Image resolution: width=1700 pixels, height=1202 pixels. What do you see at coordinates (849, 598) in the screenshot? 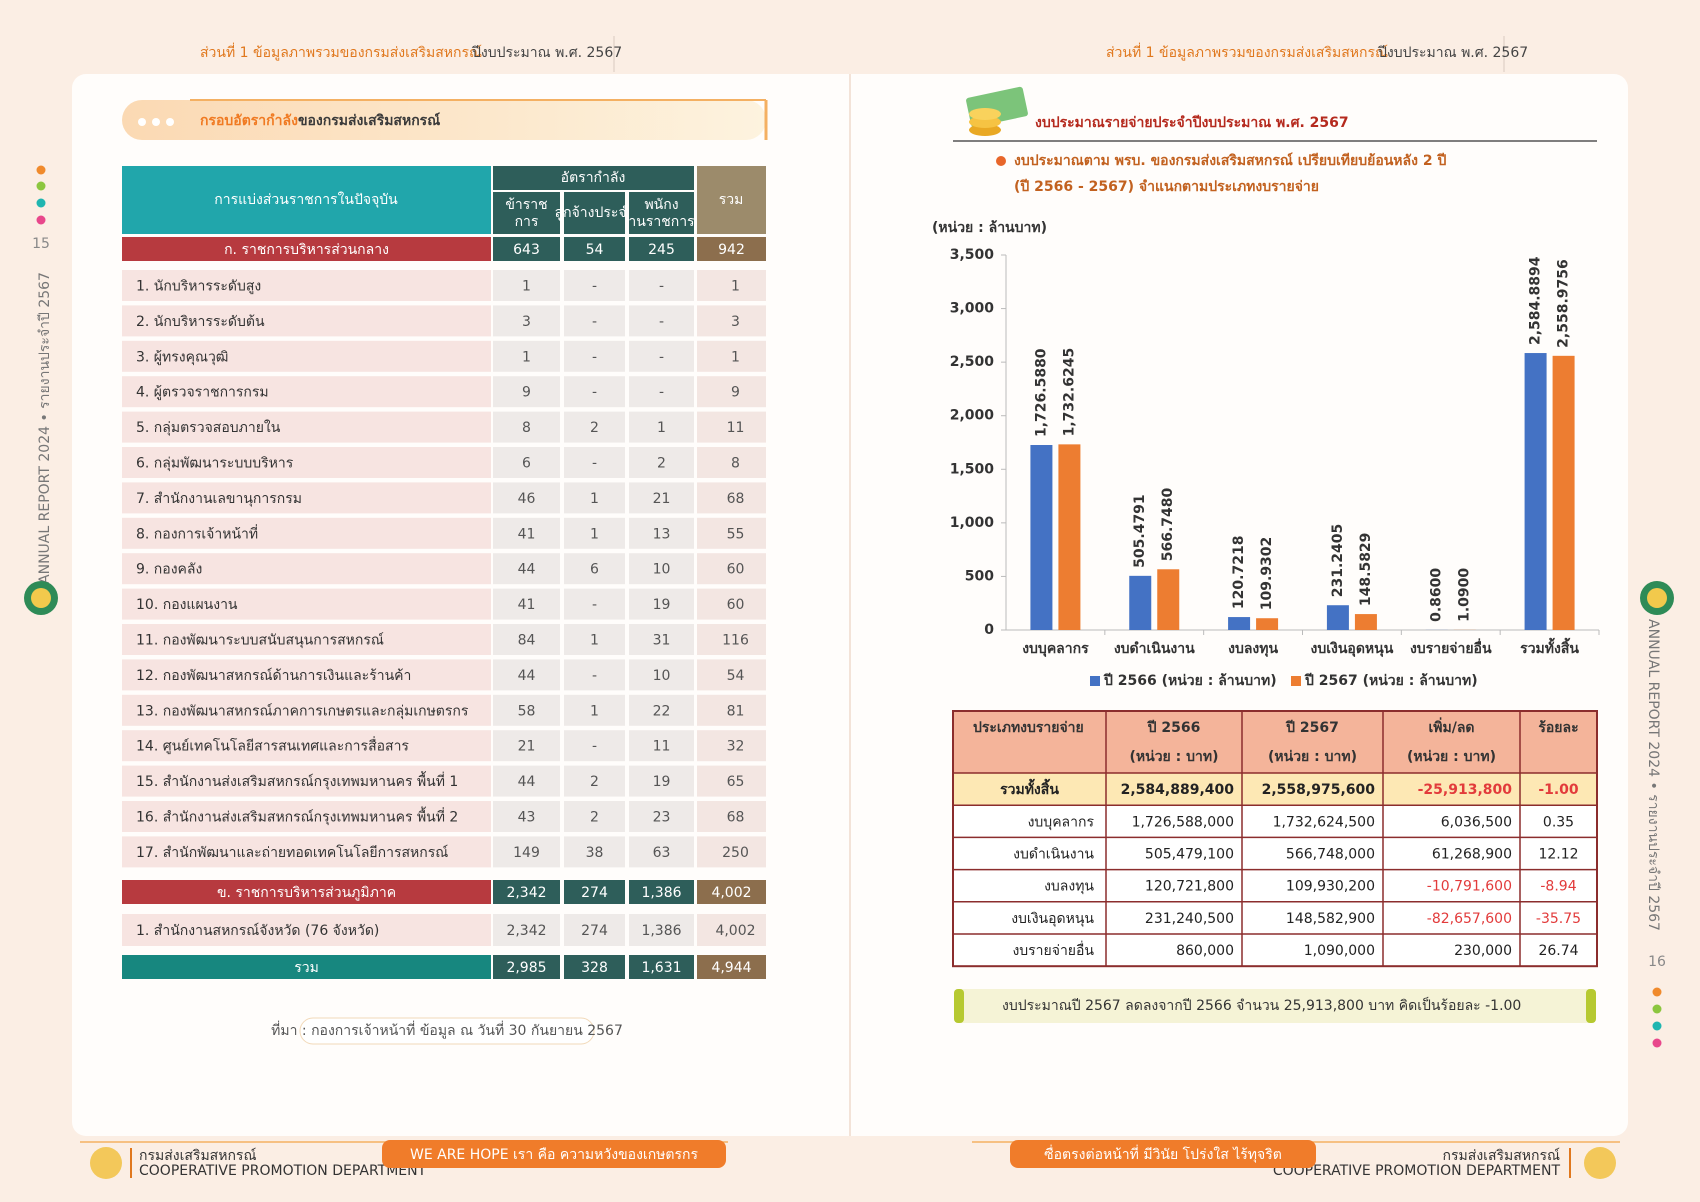
I see `emblem` at bounding box center [849, 598].